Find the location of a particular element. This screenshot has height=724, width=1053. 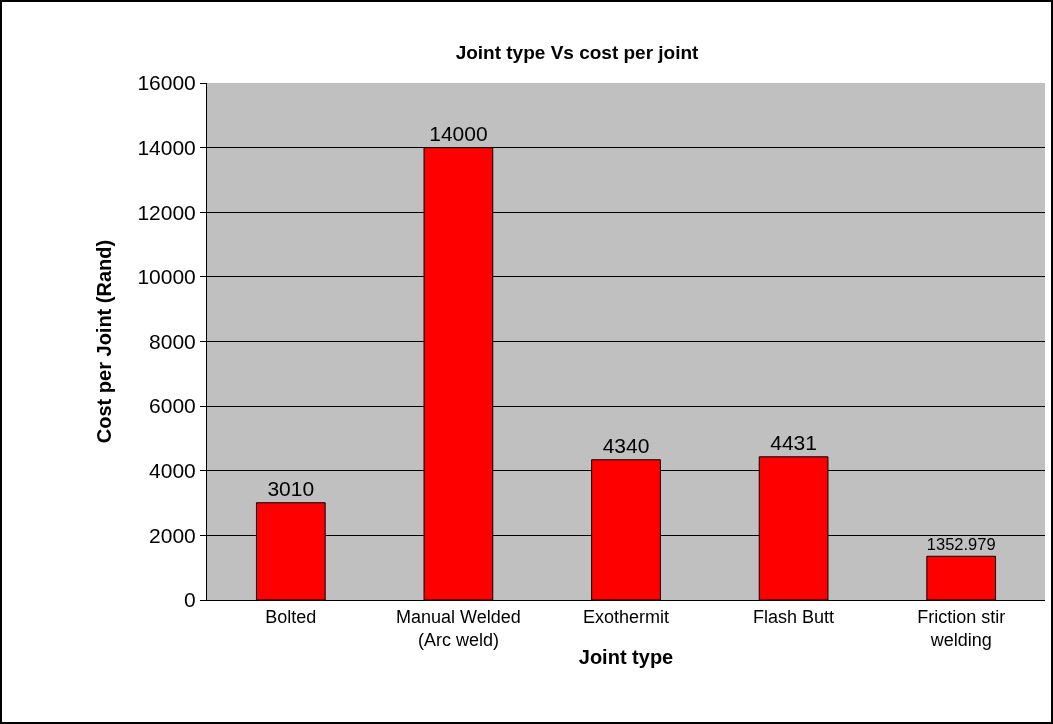

chart-title: Joint type Vs cost per joint is located at coordinates (577, 52).